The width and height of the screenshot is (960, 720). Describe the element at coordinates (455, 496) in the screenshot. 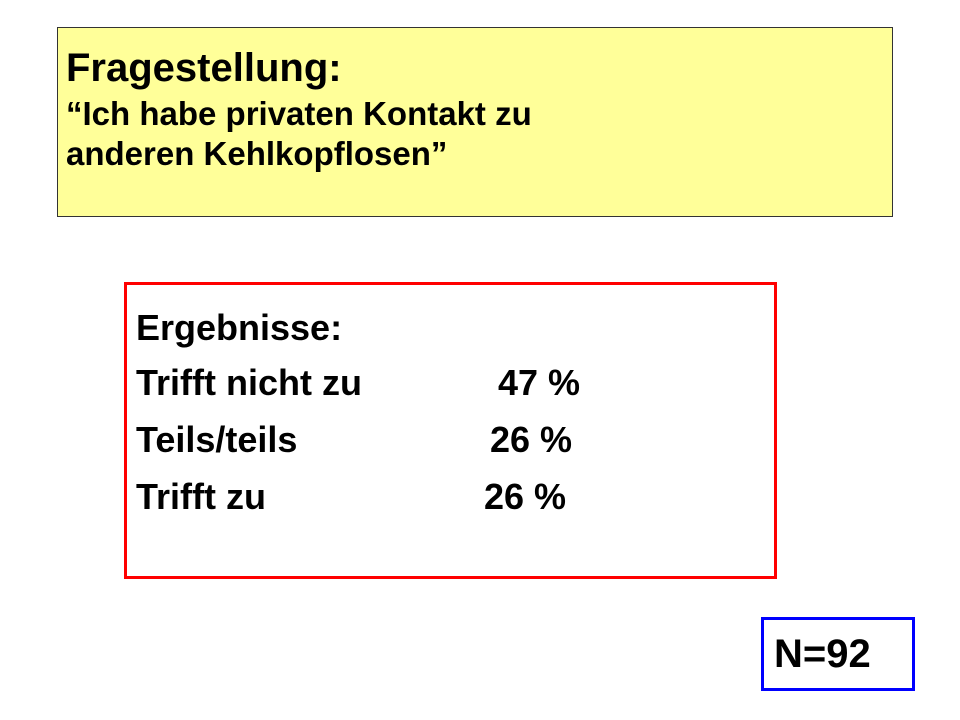

I see `result-row: Trifft zu 26 %` at that location.